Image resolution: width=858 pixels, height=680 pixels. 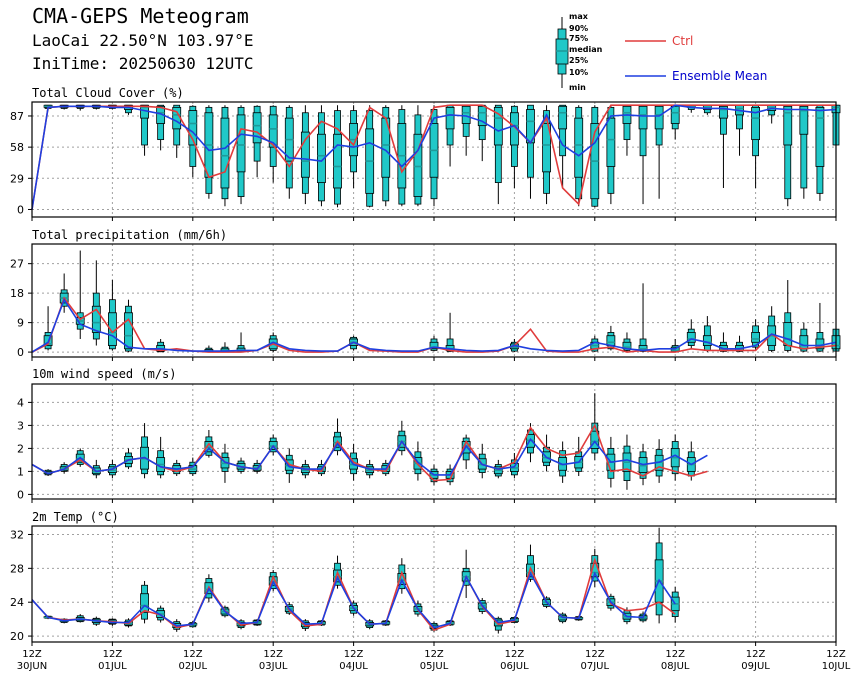 I want to click on x-tick-label-date: 09JUL, so click(x=755, y=666).